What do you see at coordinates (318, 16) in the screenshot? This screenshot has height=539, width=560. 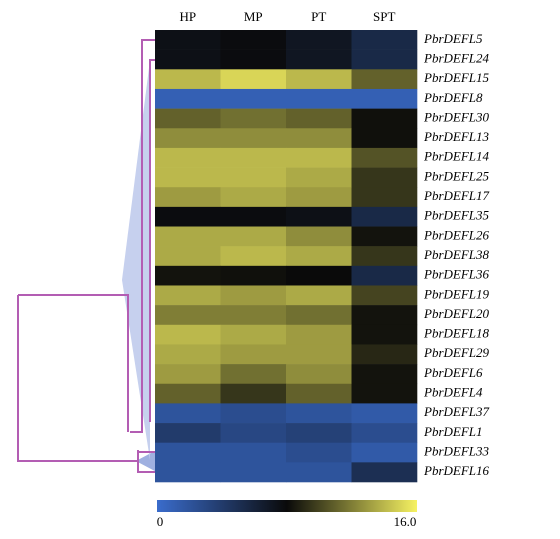 I see `column-label: PT` at bounding box center [318, 16].